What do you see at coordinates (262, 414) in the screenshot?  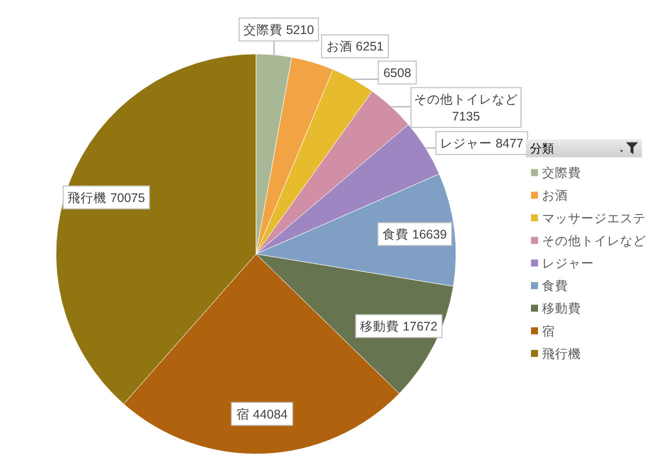 I see `data-label: 宿 44084` at bounding box center [262, 414].